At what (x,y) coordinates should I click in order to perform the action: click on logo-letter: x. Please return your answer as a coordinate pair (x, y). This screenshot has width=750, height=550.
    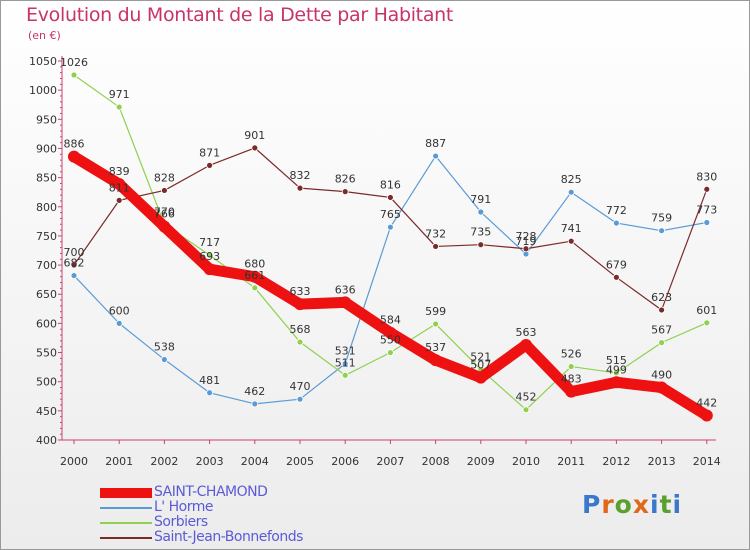
    Looking at the image, I should click on (641, 504).